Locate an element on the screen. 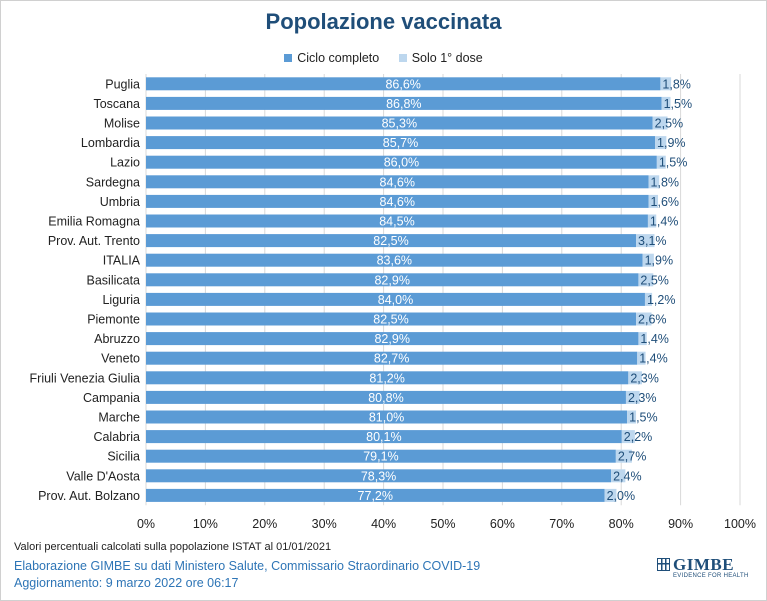  data-label-ciclo-completo: 81,0% is located at coordinates (386, 418).